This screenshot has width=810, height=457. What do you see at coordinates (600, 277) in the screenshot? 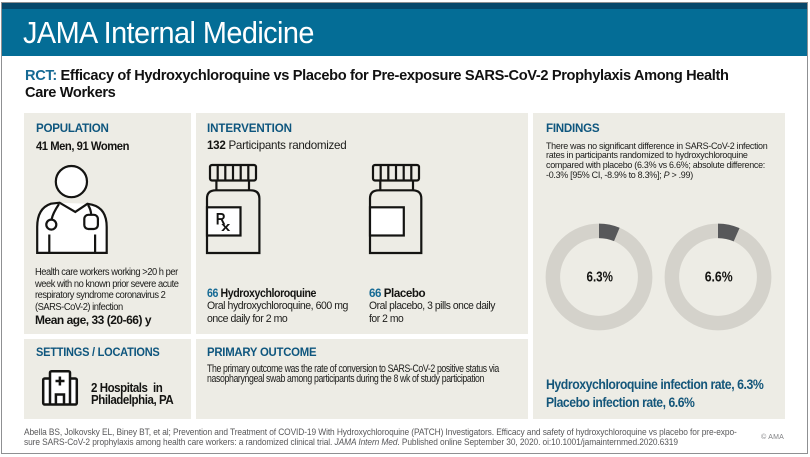
I see `svg-text: 6.3%` at bounding box center [600, 277].